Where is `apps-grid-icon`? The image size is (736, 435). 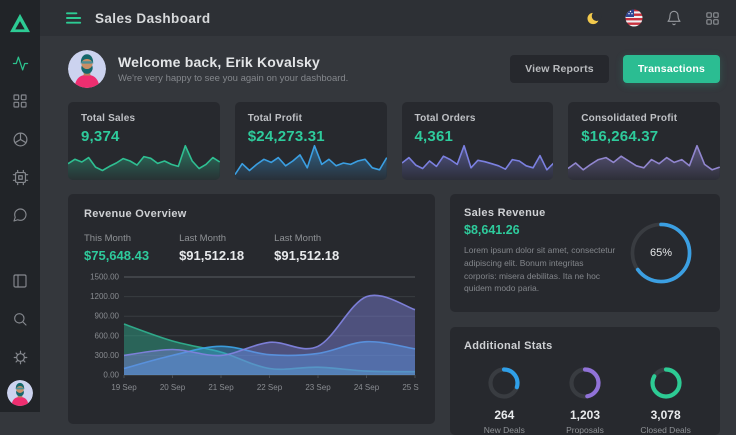
apps-grid-icon is located at coordinates (712, 18).